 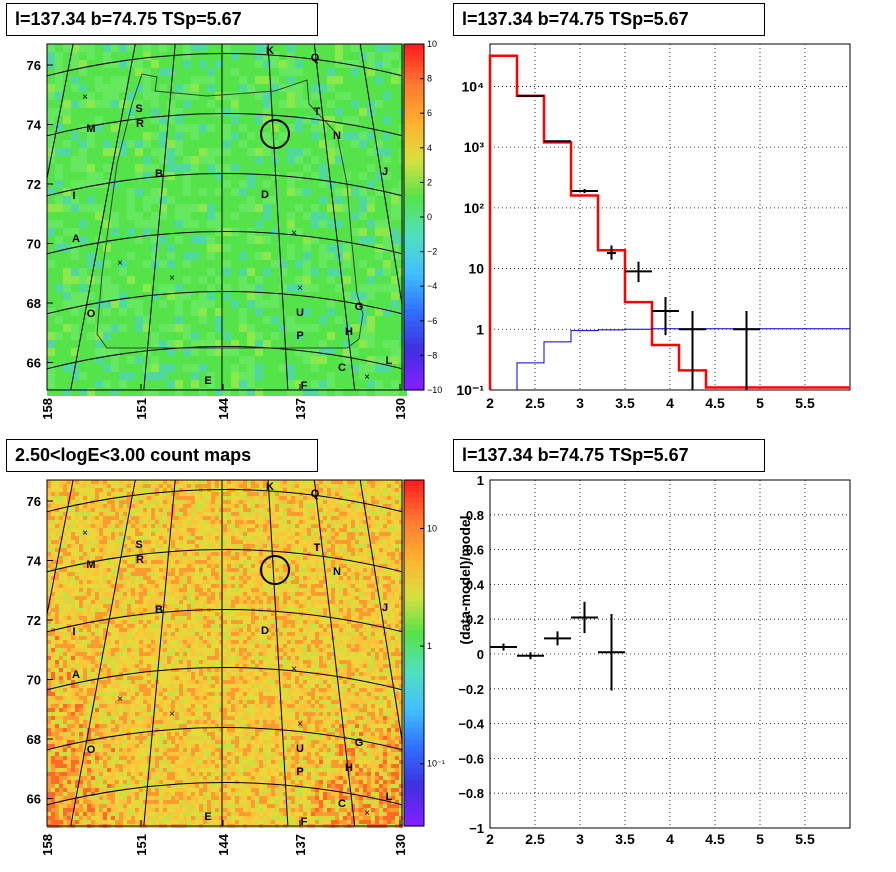 I want to click on target-circle, so click(x=275, y=134).